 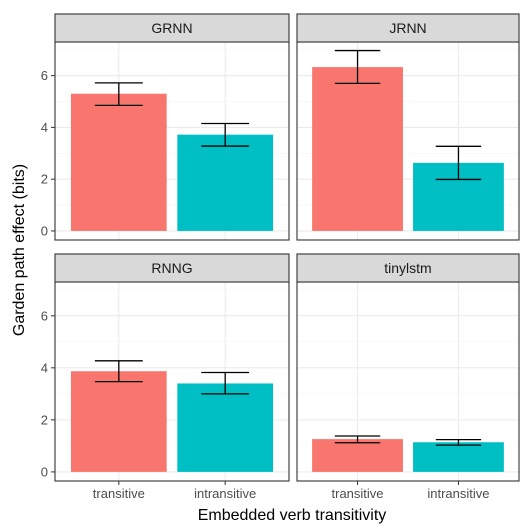 What do you see at coordinates (292, 515) in the screenshot?
I see `x-axis-title: Embedded verb transitivity` at bounding box center [292, 515].